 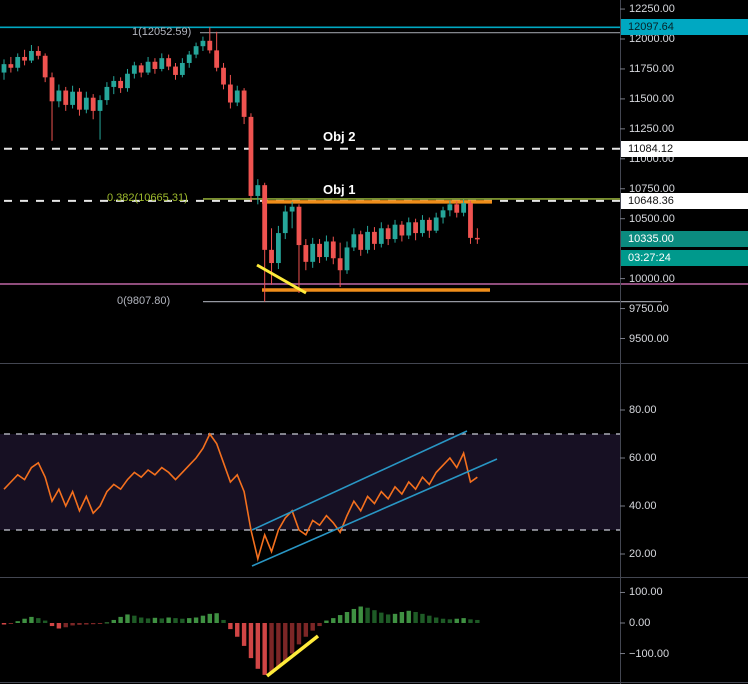 What do you see at coordinates (339, 189) in the screenshot?
I see `objective-1-label: Obj 1` at bounding box center [339, 189].